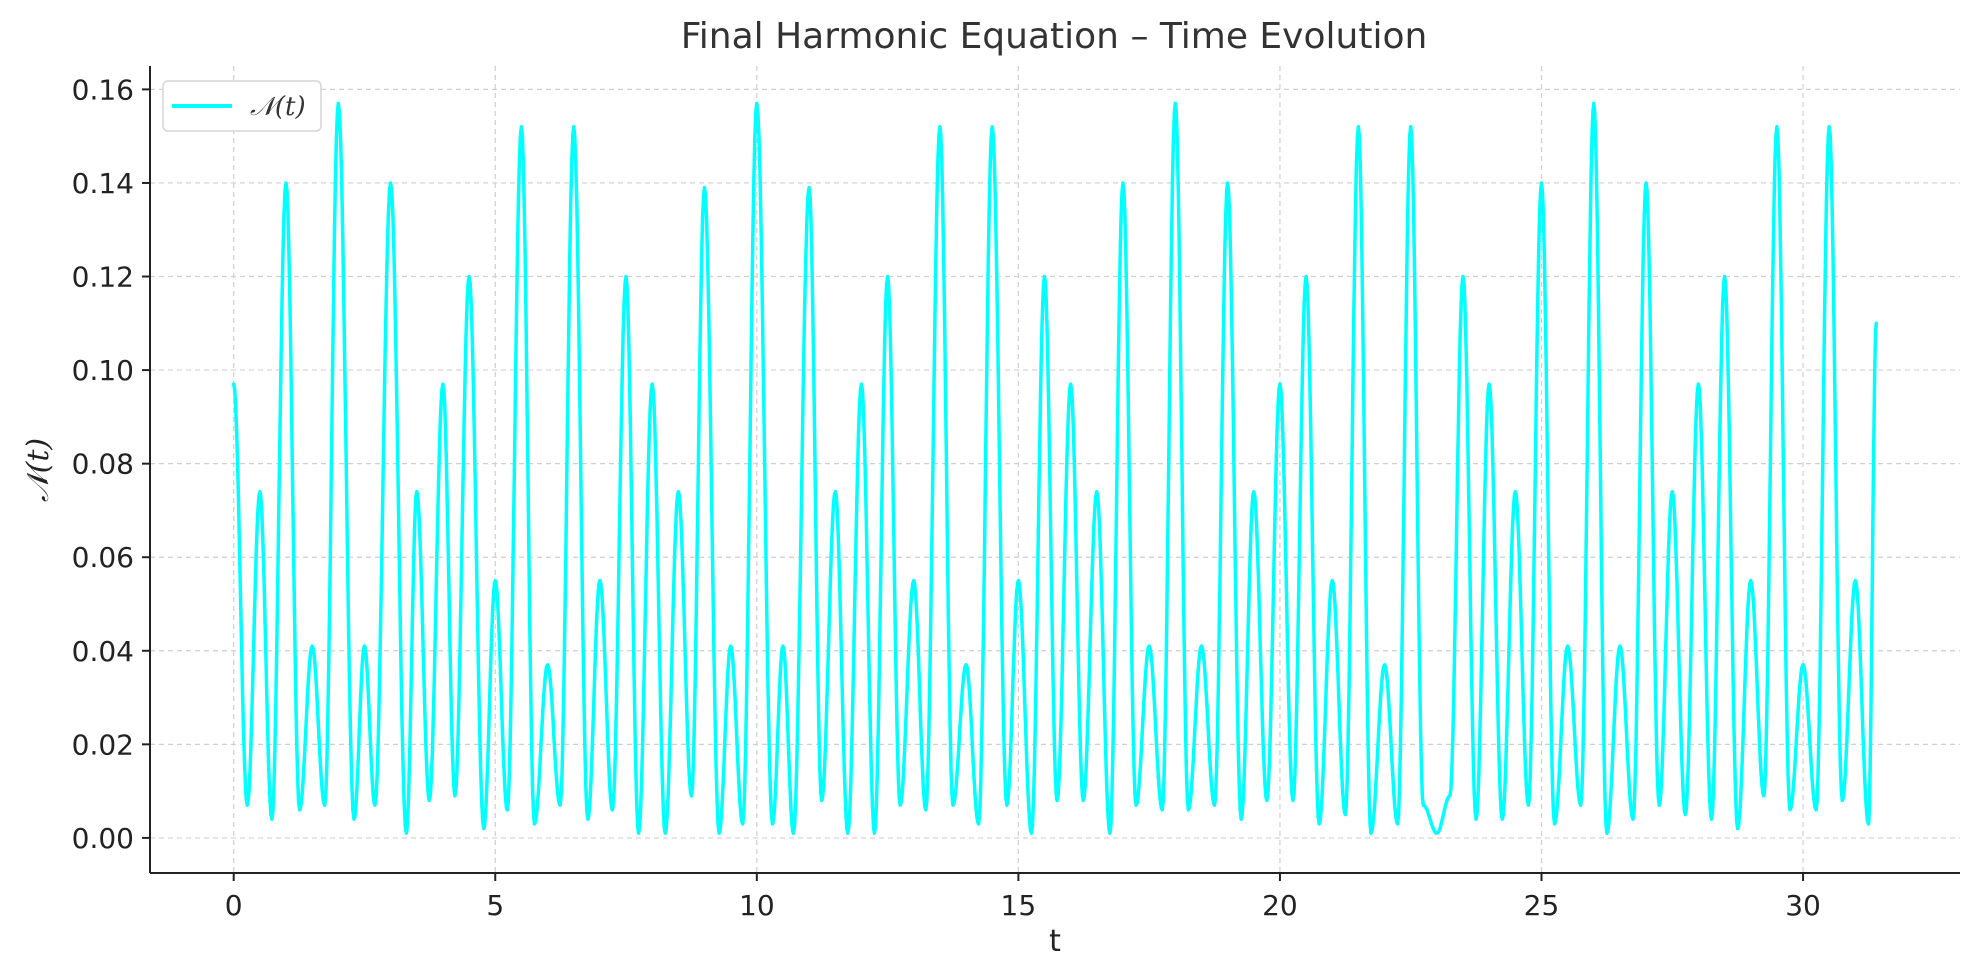  I want to click on x-tick-label: 20, so click(1280, 905).